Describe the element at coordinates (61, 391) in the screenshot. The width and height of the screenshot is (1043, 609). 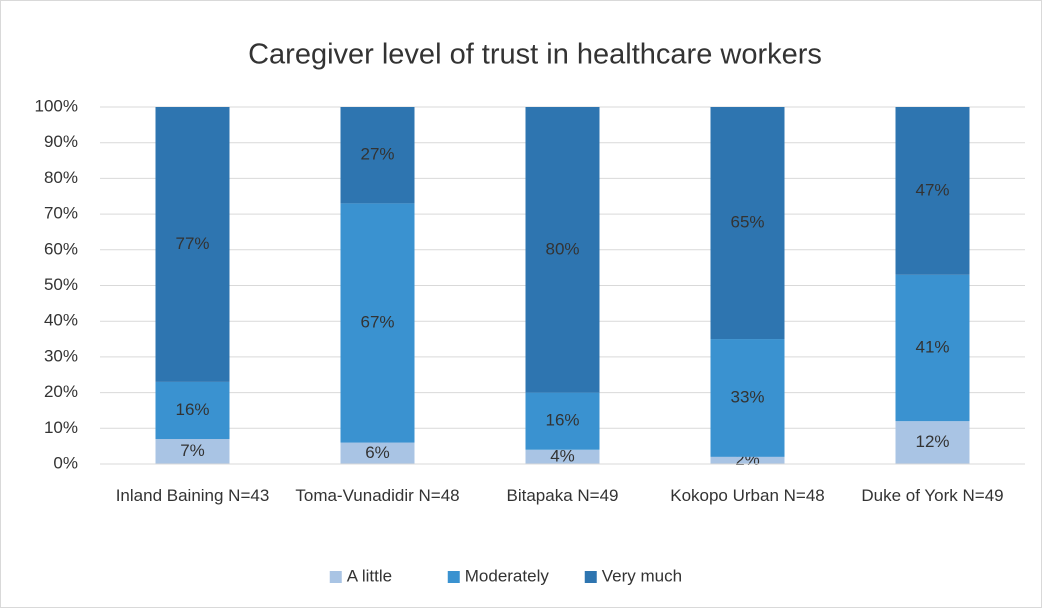
I see `y-tick-label: 20%` at that location.